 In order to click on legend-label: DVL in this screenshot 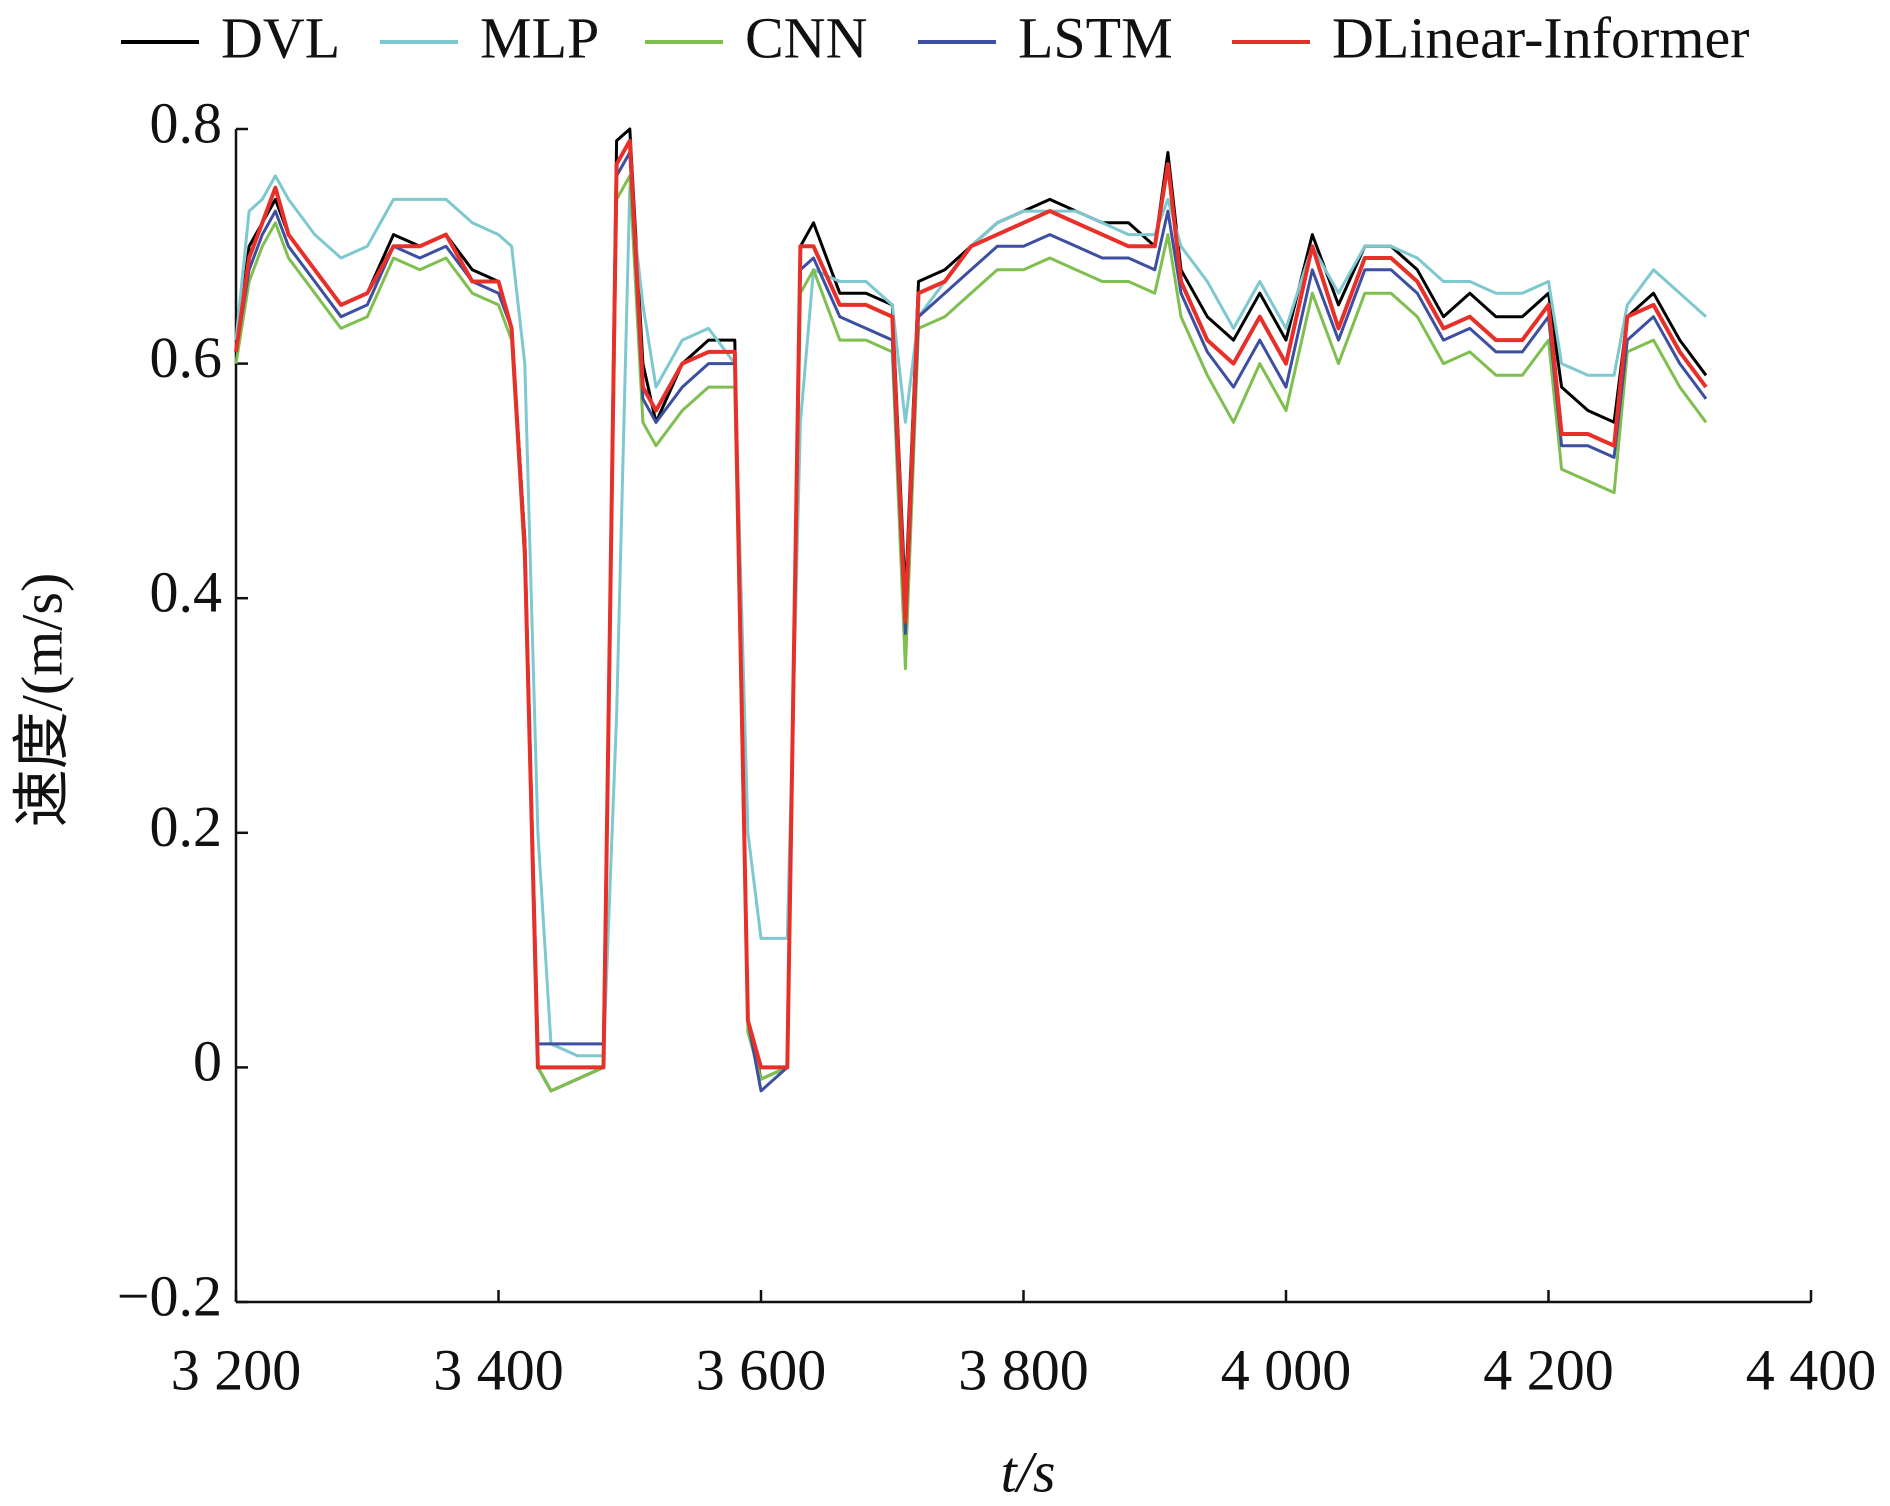, I will do `click(280, 37)`.